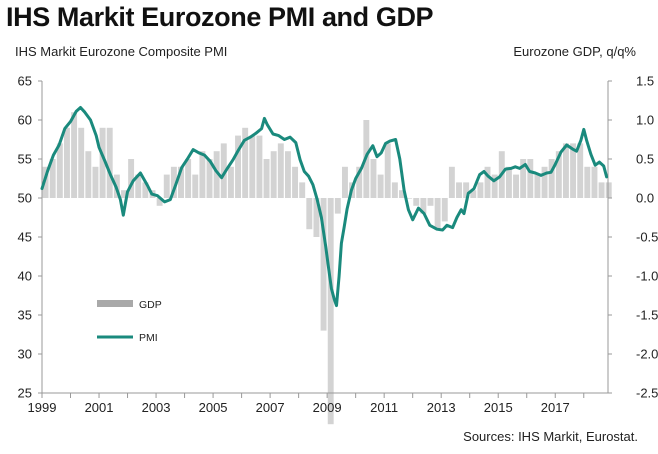 The height and width of the screenshot is (454, 658). I want to click on x-tick-label: 2003, so click(156, 407).